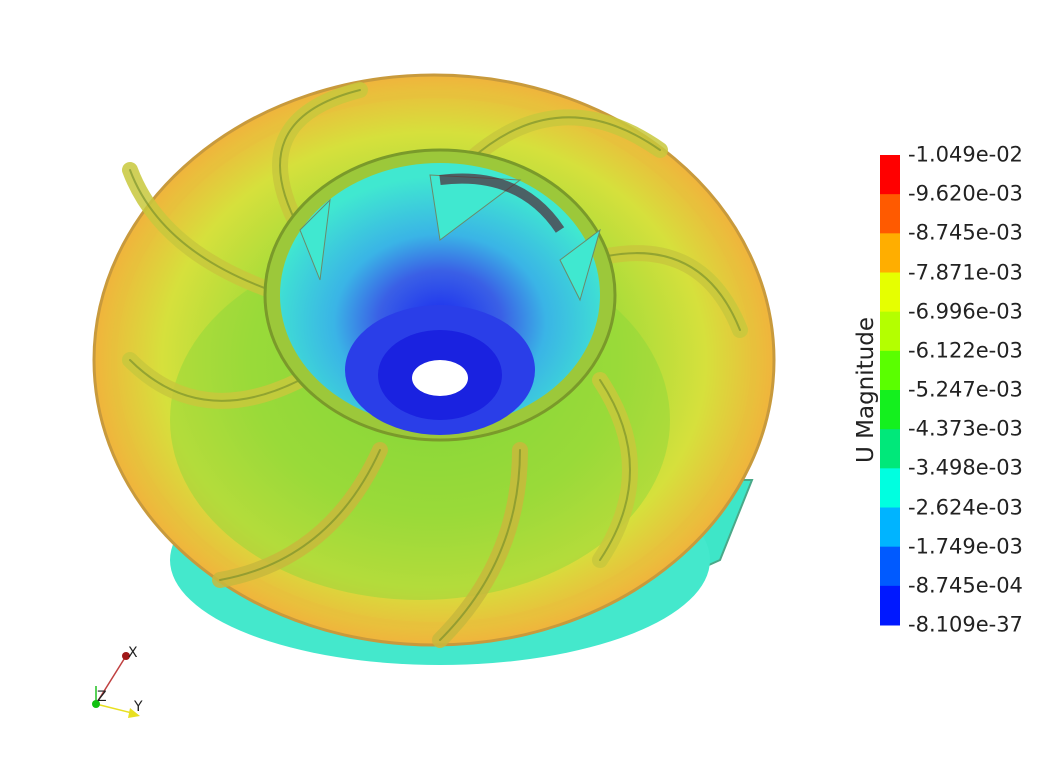 The image size is (1049, 784). Describe the element at coordinates (965, 389) in the screenshot. I see `legend-tick-label: -5.247e-03` at that location.